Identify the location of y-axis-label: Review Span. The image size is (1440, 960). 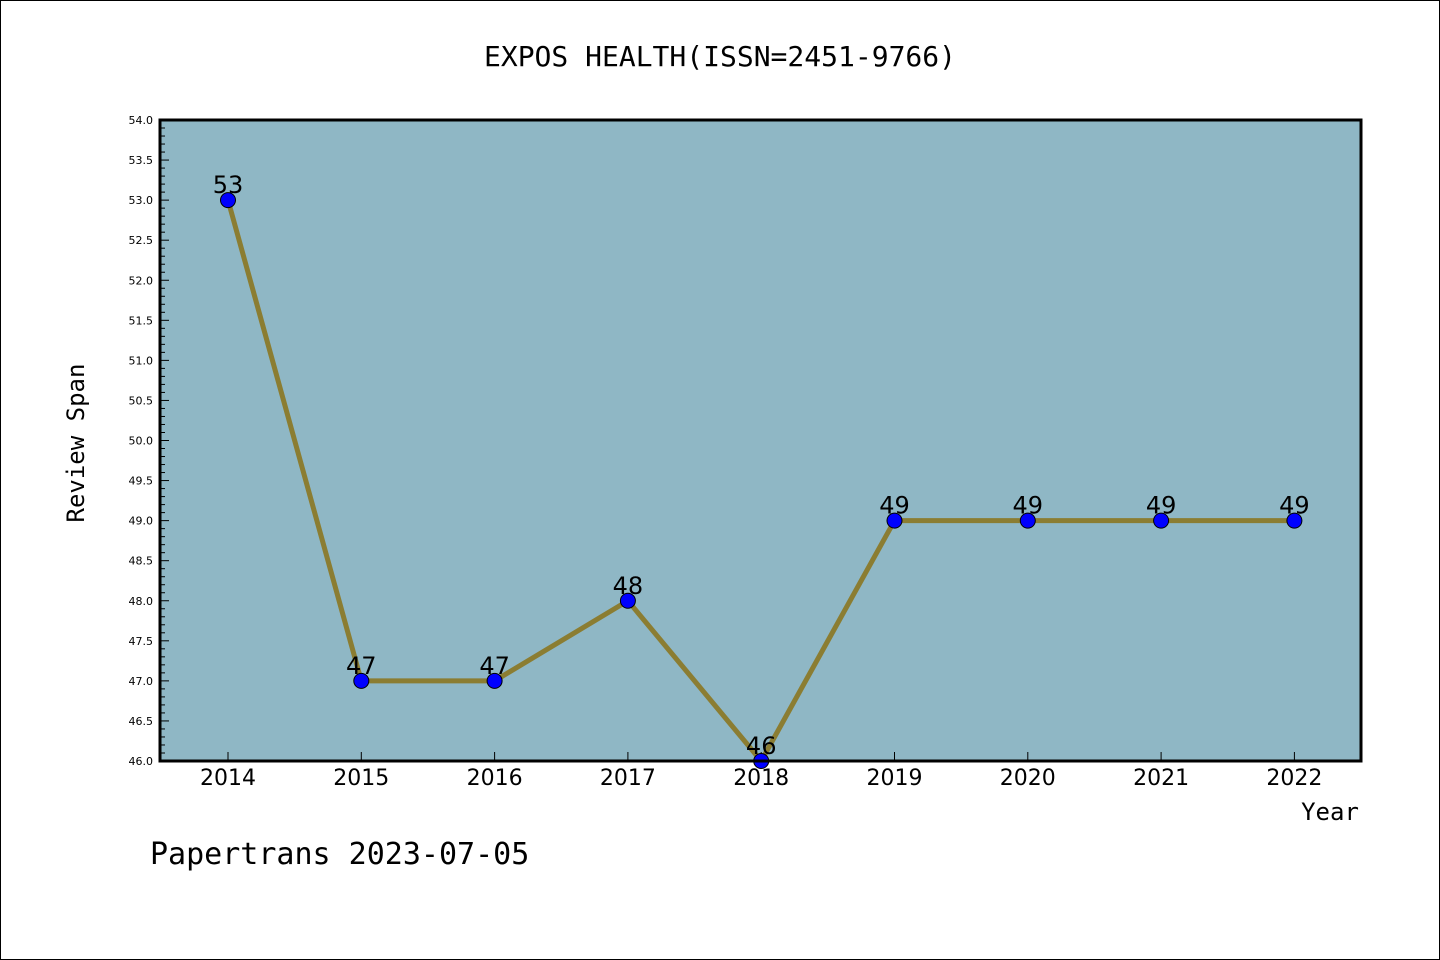
(76, 443).